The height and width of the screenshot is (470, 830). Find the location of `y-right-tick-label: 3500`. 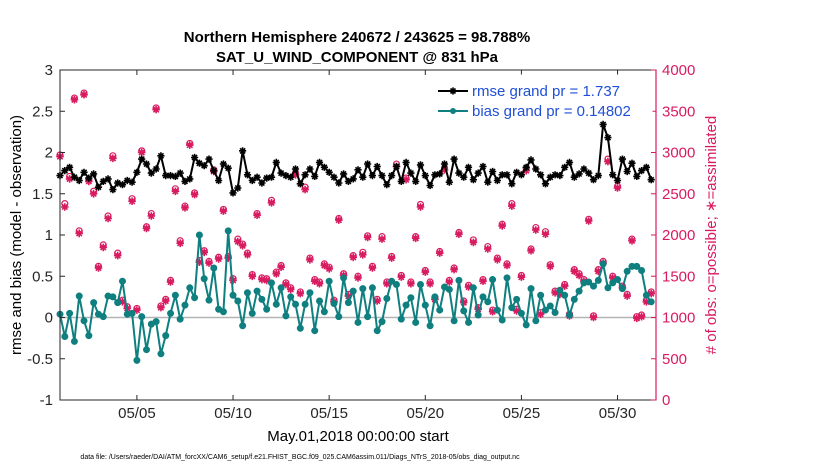

y-right-tick-label: 3500 is located at coordinates (678, 111).